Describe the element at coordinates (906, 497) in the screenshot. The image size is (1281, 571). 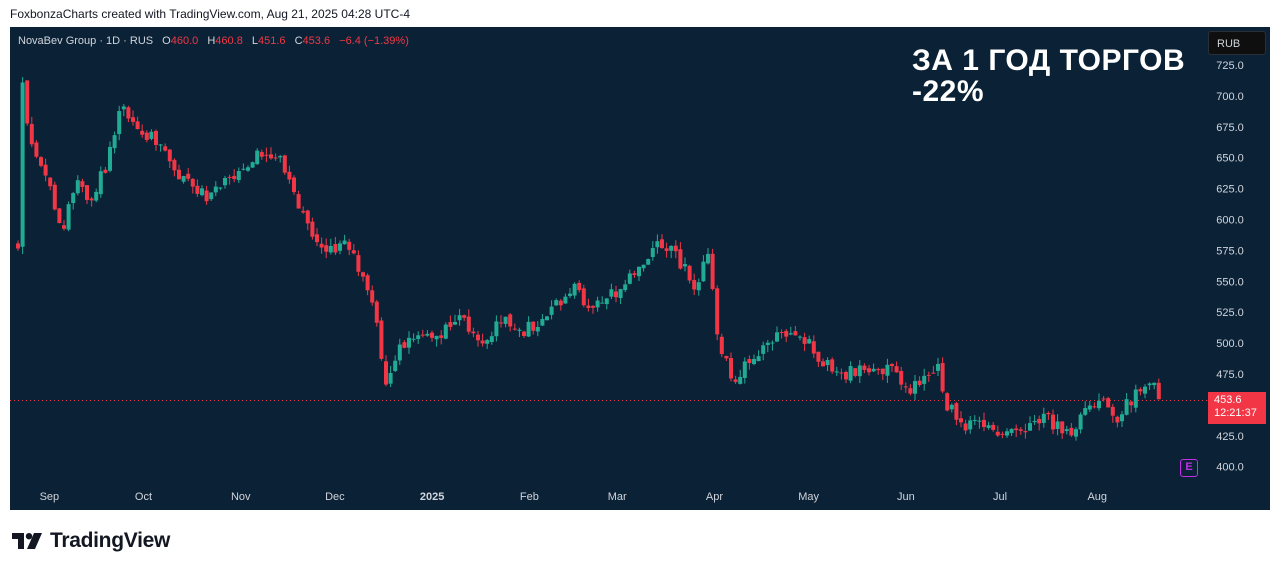
I see `x-tick-label: Jun` at that location.